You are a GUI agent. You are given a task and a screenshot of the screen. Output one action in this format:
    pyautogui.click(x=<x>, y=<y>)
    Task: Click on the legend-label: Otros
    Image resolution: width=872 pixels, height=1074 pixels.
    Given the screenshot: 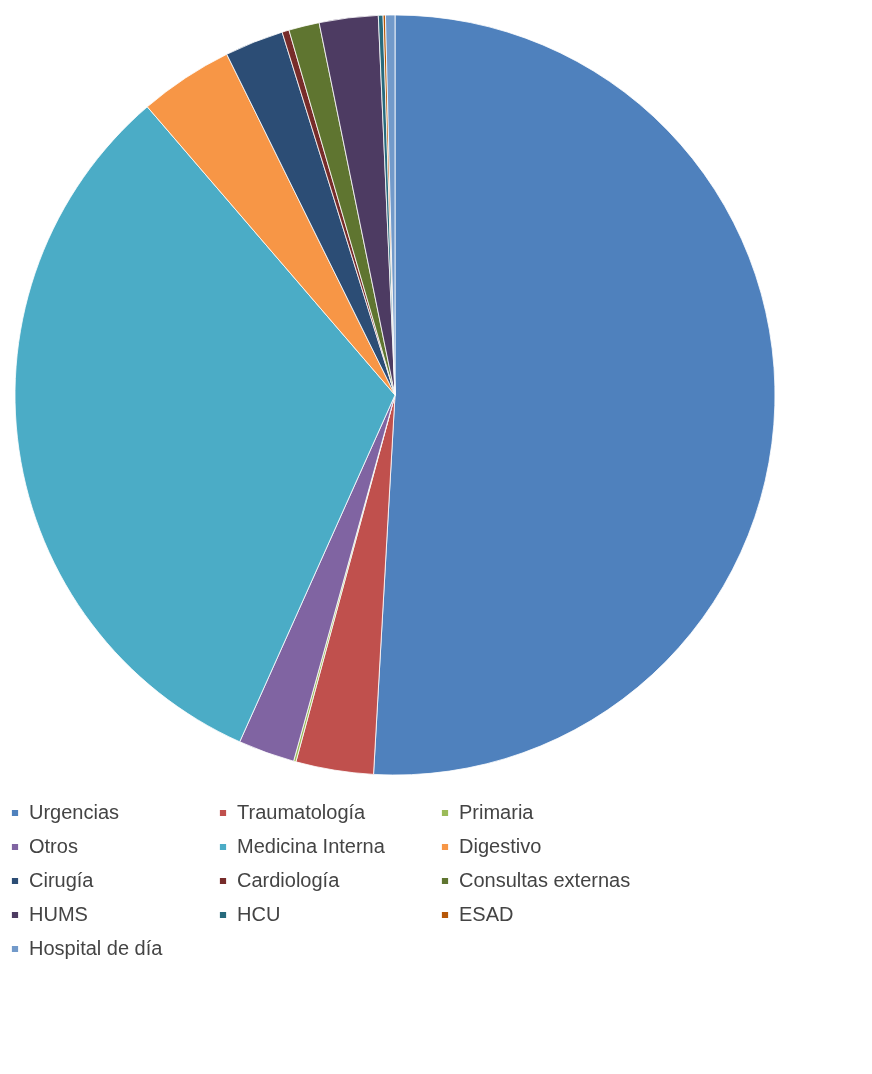 What is the action you would take?
    pyautogui.click(x=53, y=846)
    